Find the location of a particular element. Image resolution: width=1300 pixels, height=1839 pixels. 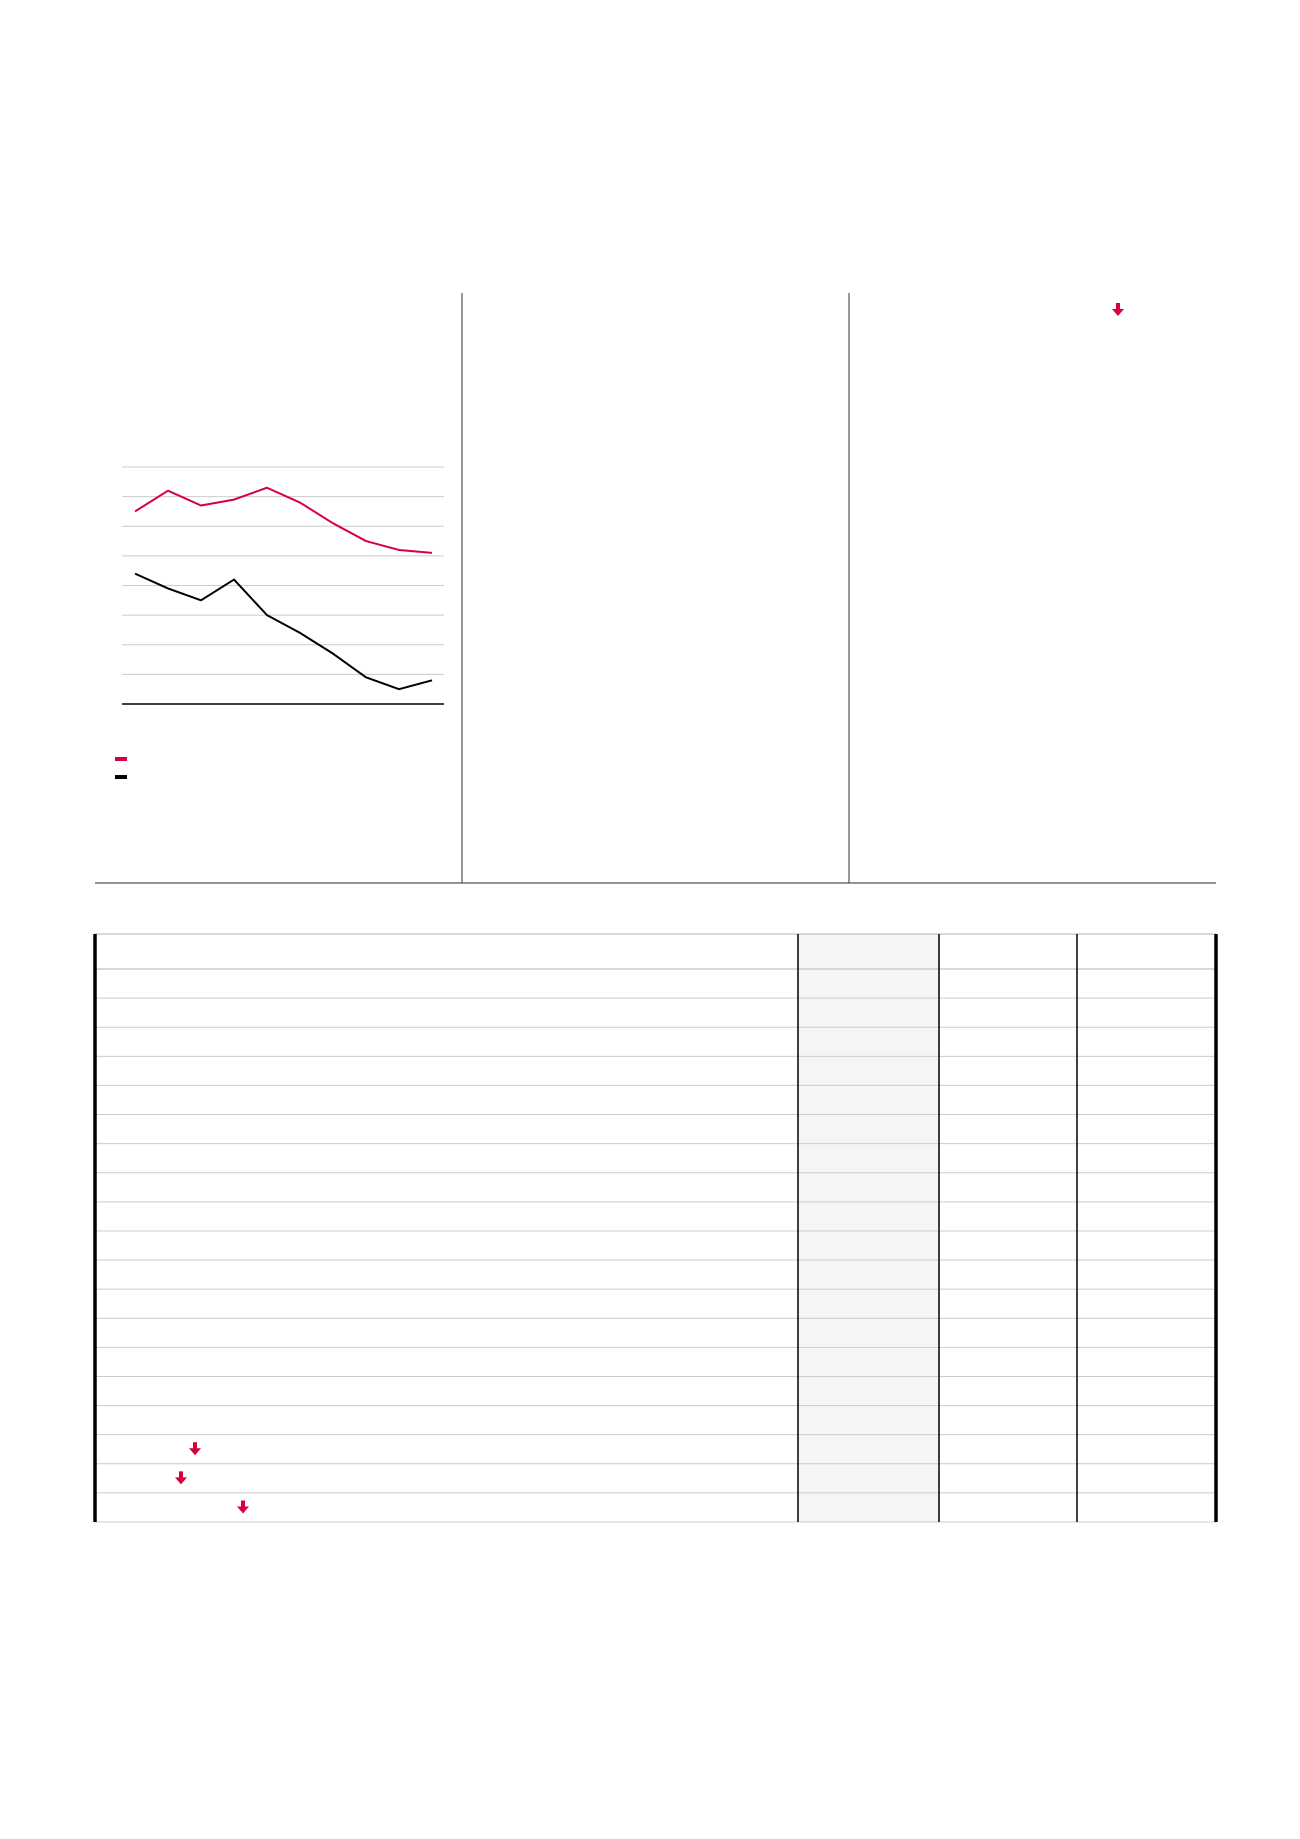

line-chart is located at coordinates (279, 622).